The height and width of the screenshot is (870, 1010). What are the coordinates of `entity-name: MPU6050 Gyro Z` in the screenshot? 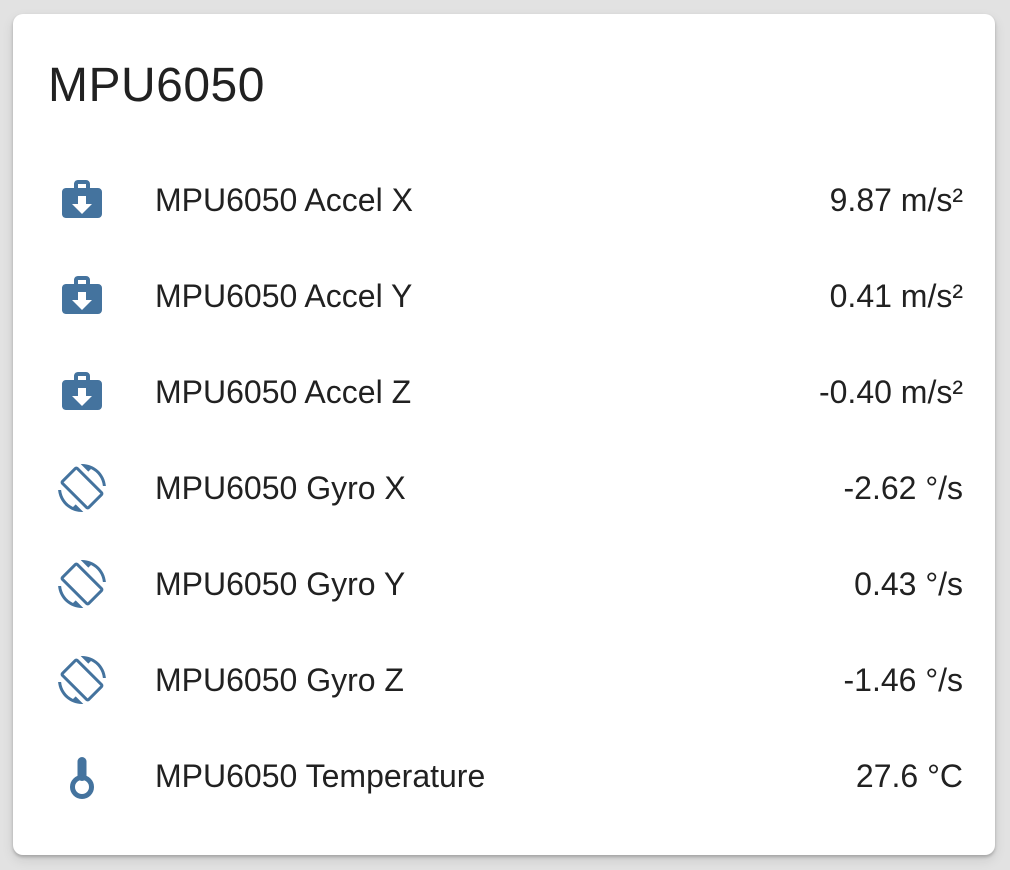 It's located at (279, 680).